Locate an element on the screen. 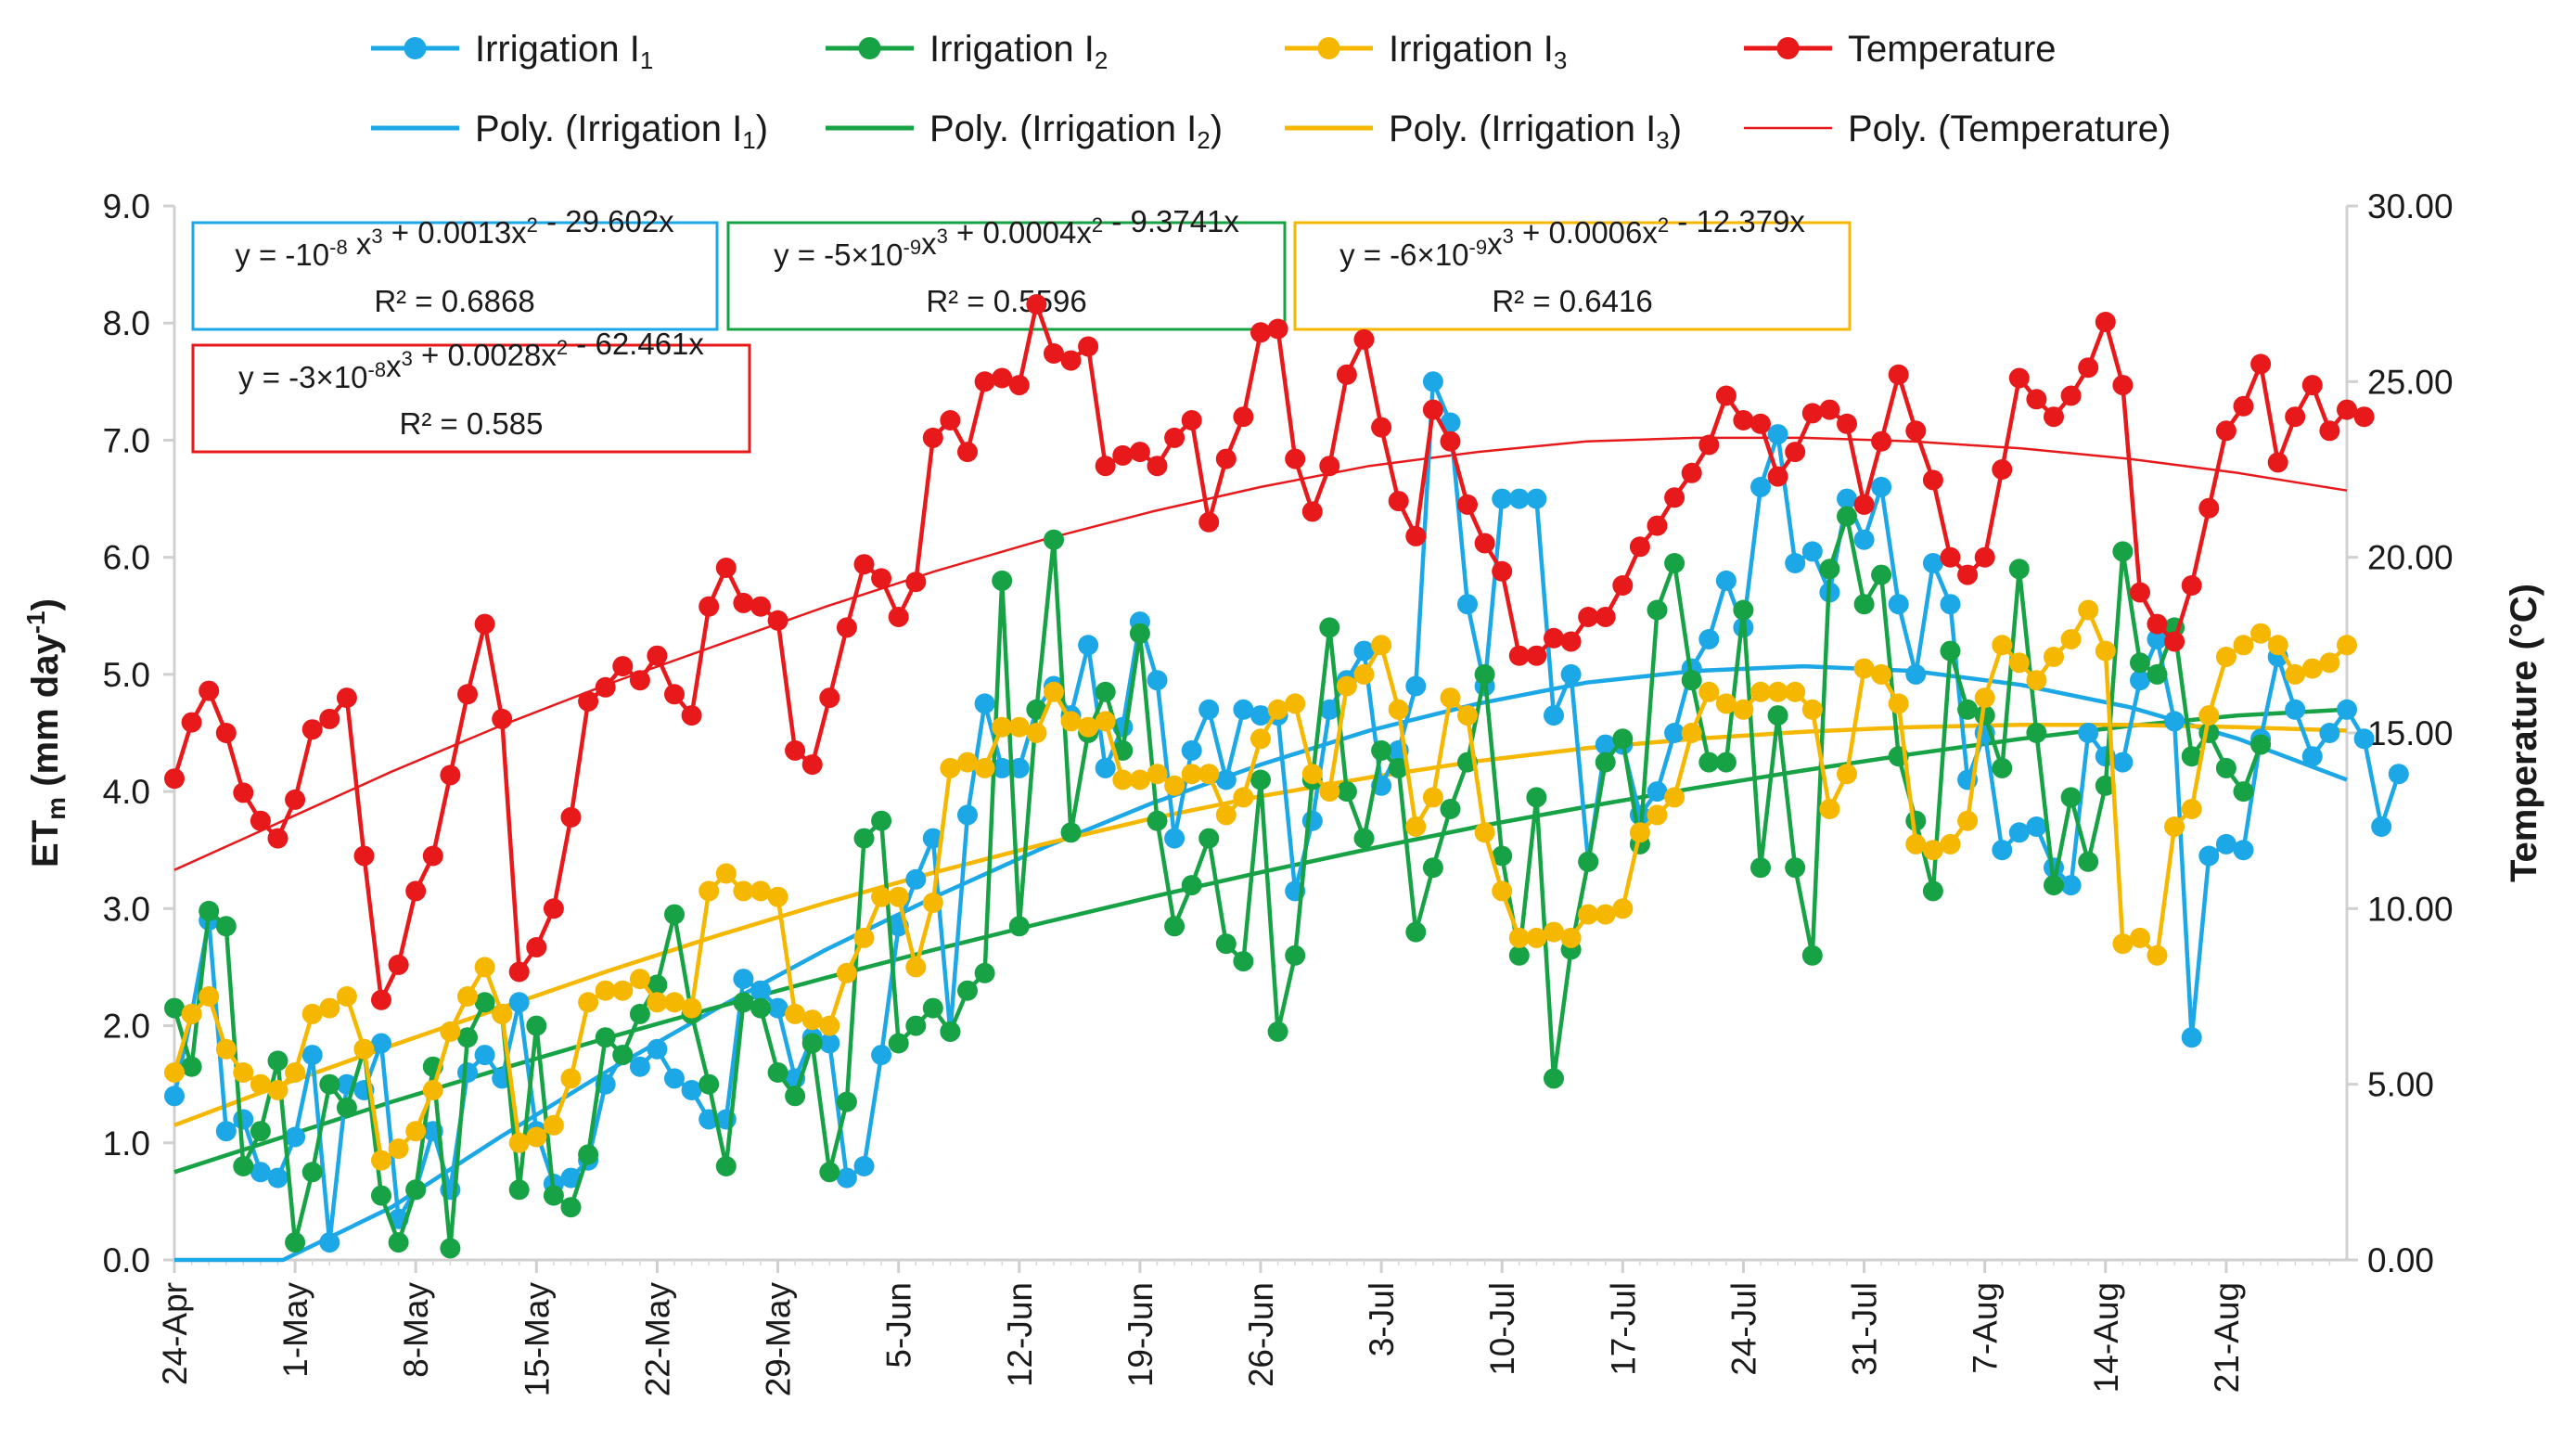 The height and width of the screenshot is (1439, 2576). legend-label: Irrigation I3 is located at coordinates (1478, 51).